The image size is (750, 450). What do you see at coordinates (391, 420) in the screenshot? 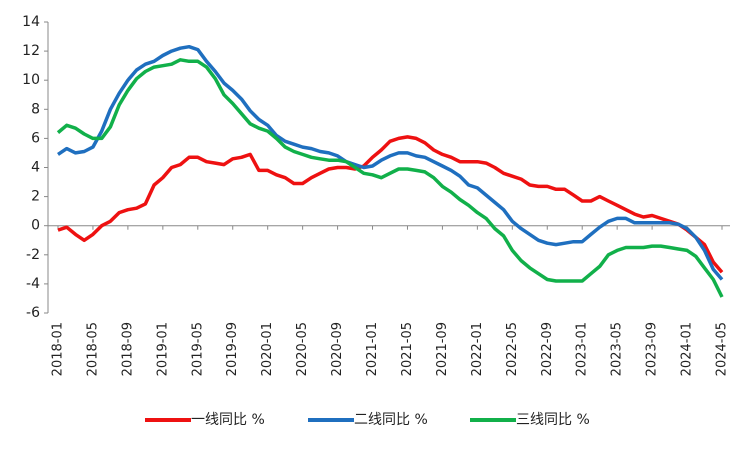
I see `legend-label: 二线同比 %` at bounding box center [391, 420].